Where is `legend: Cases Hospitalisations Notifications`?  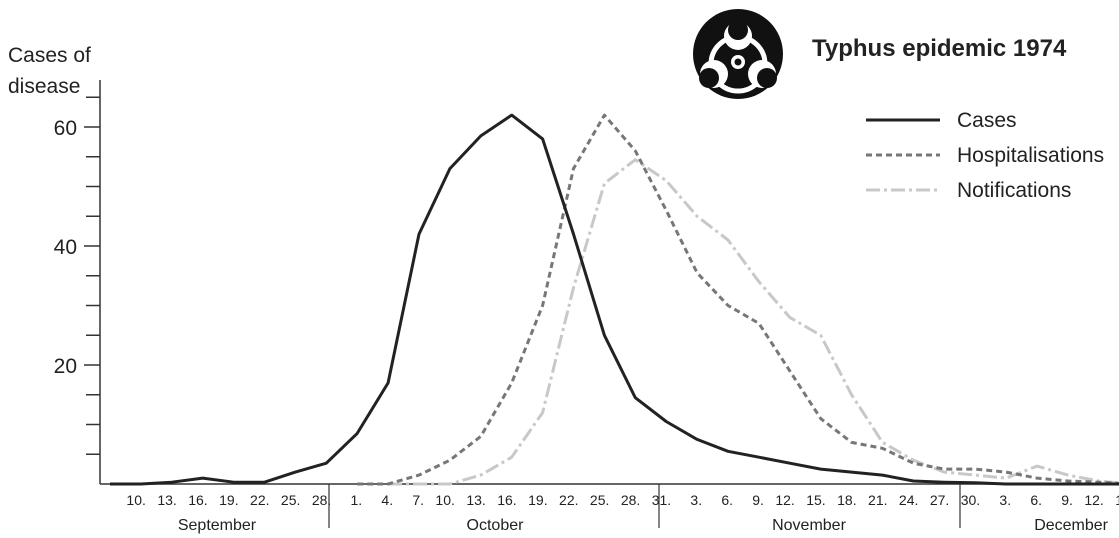 legend: Cases Hospitalisations Notifications is located at coordinates (985, 155).